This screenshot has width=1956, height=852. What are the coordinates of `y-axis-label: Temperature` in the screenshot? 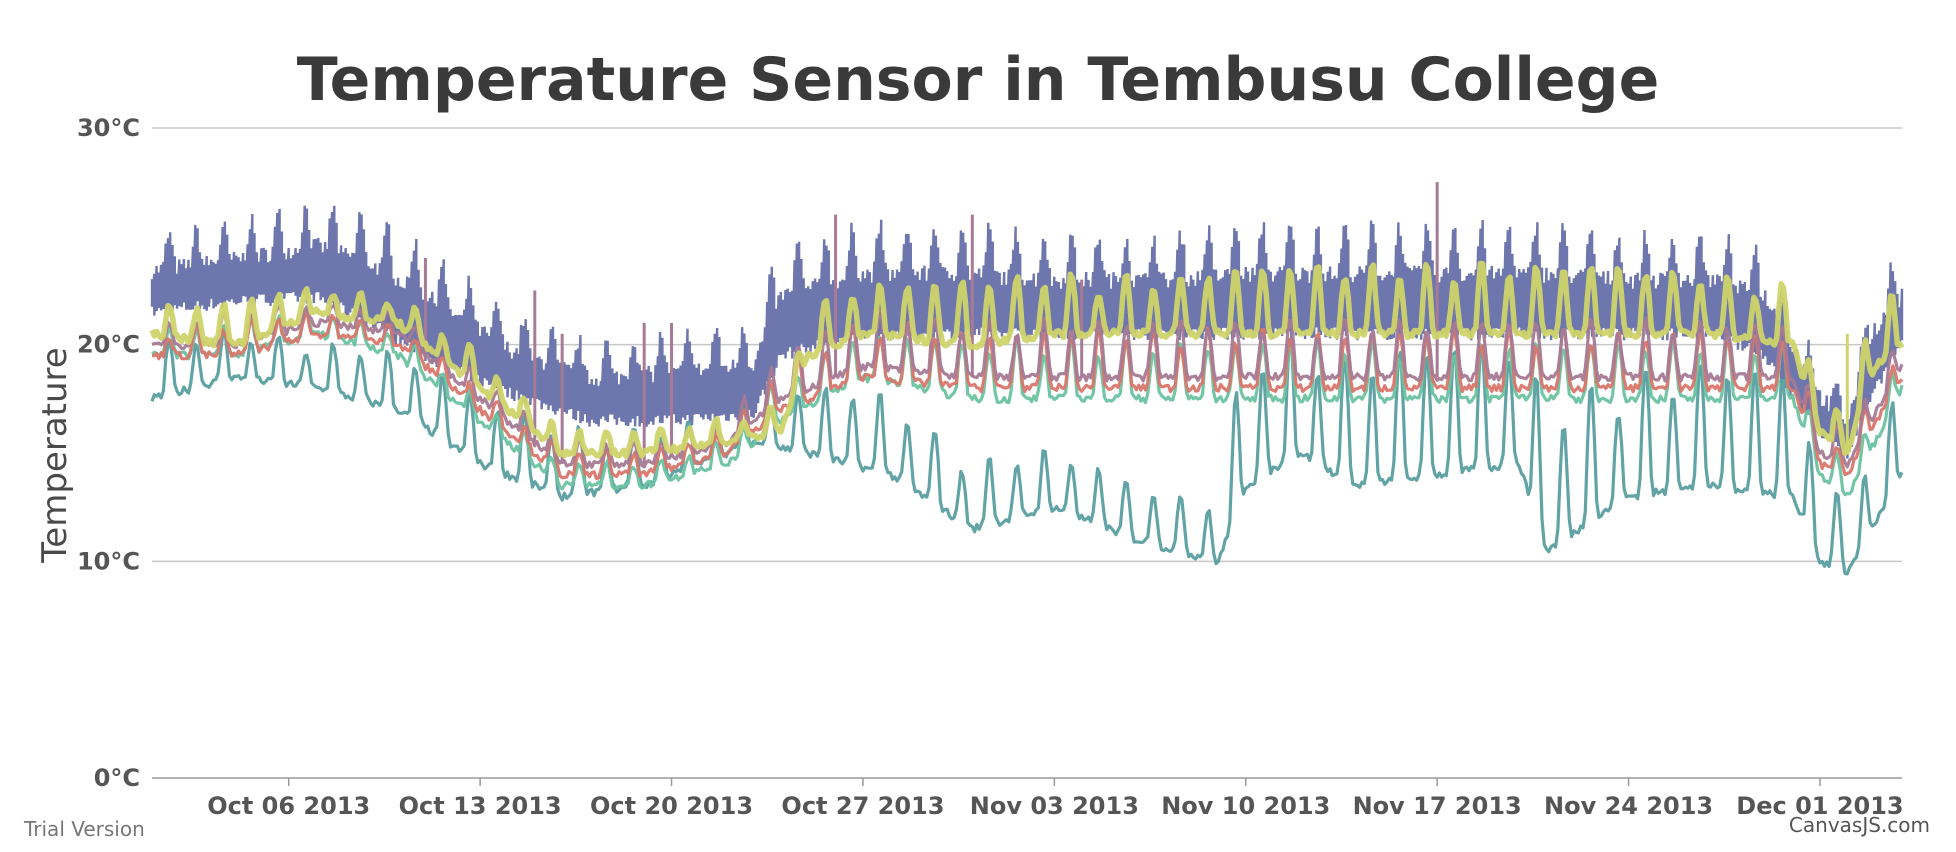 It's located at (55, 455).